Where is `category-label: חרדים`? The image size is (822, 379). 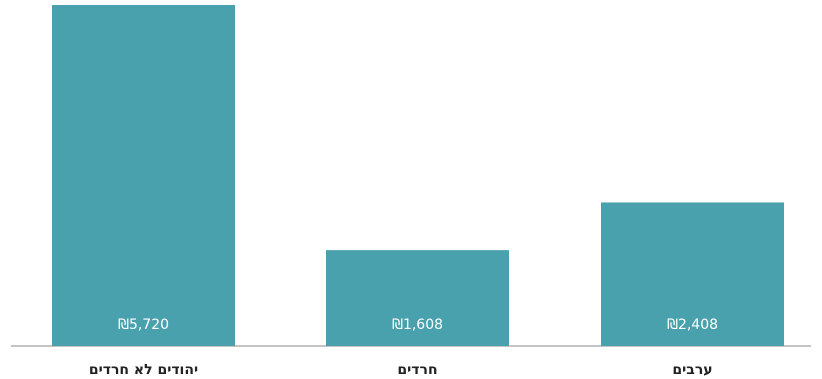 category-label: חרדים is located at coordinates (417, 370).